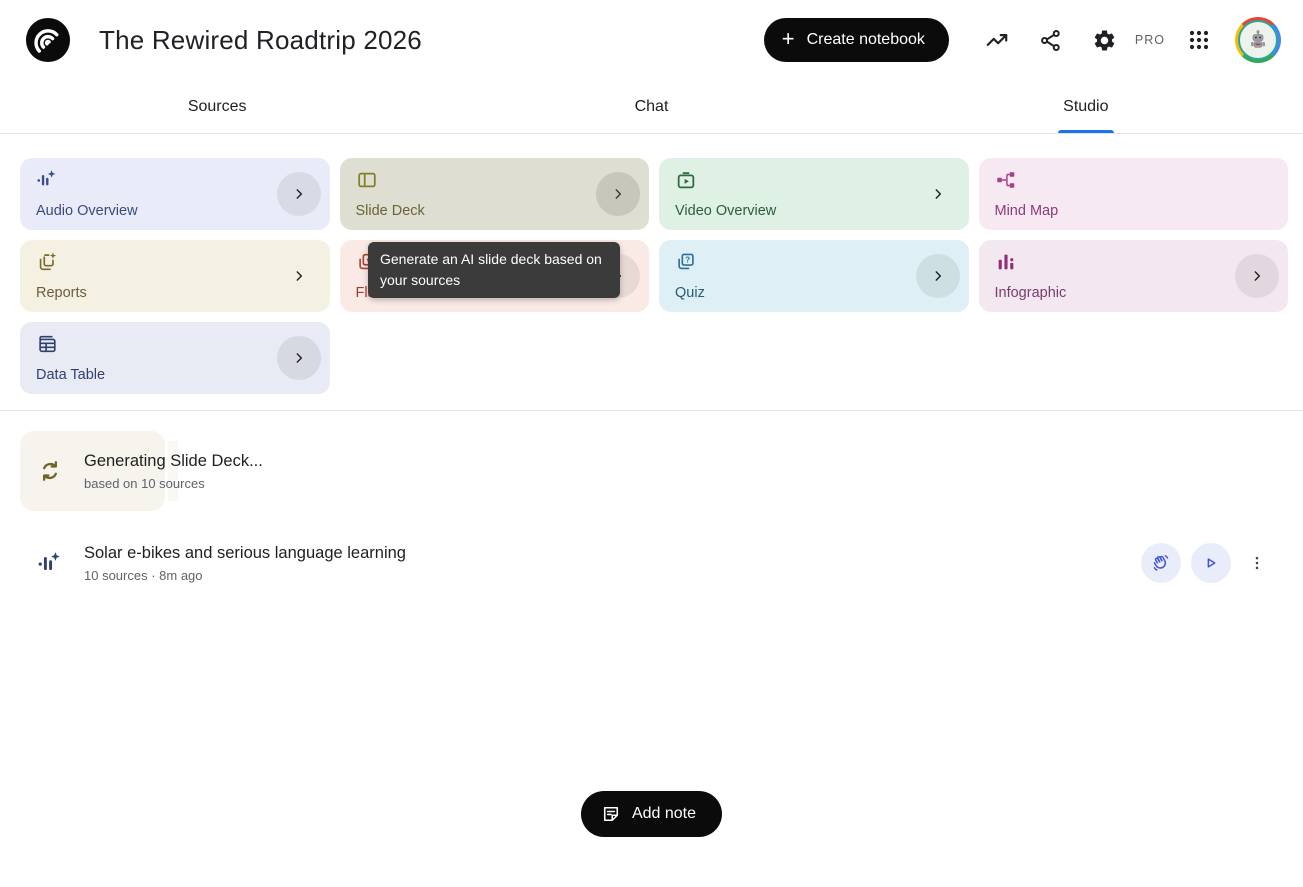 This screenshot has width=1303, height=887. What do you see at coordinates (938, 194) in the screenshot?
I see `video-overview-open-button` at bounding box center [938, 194].